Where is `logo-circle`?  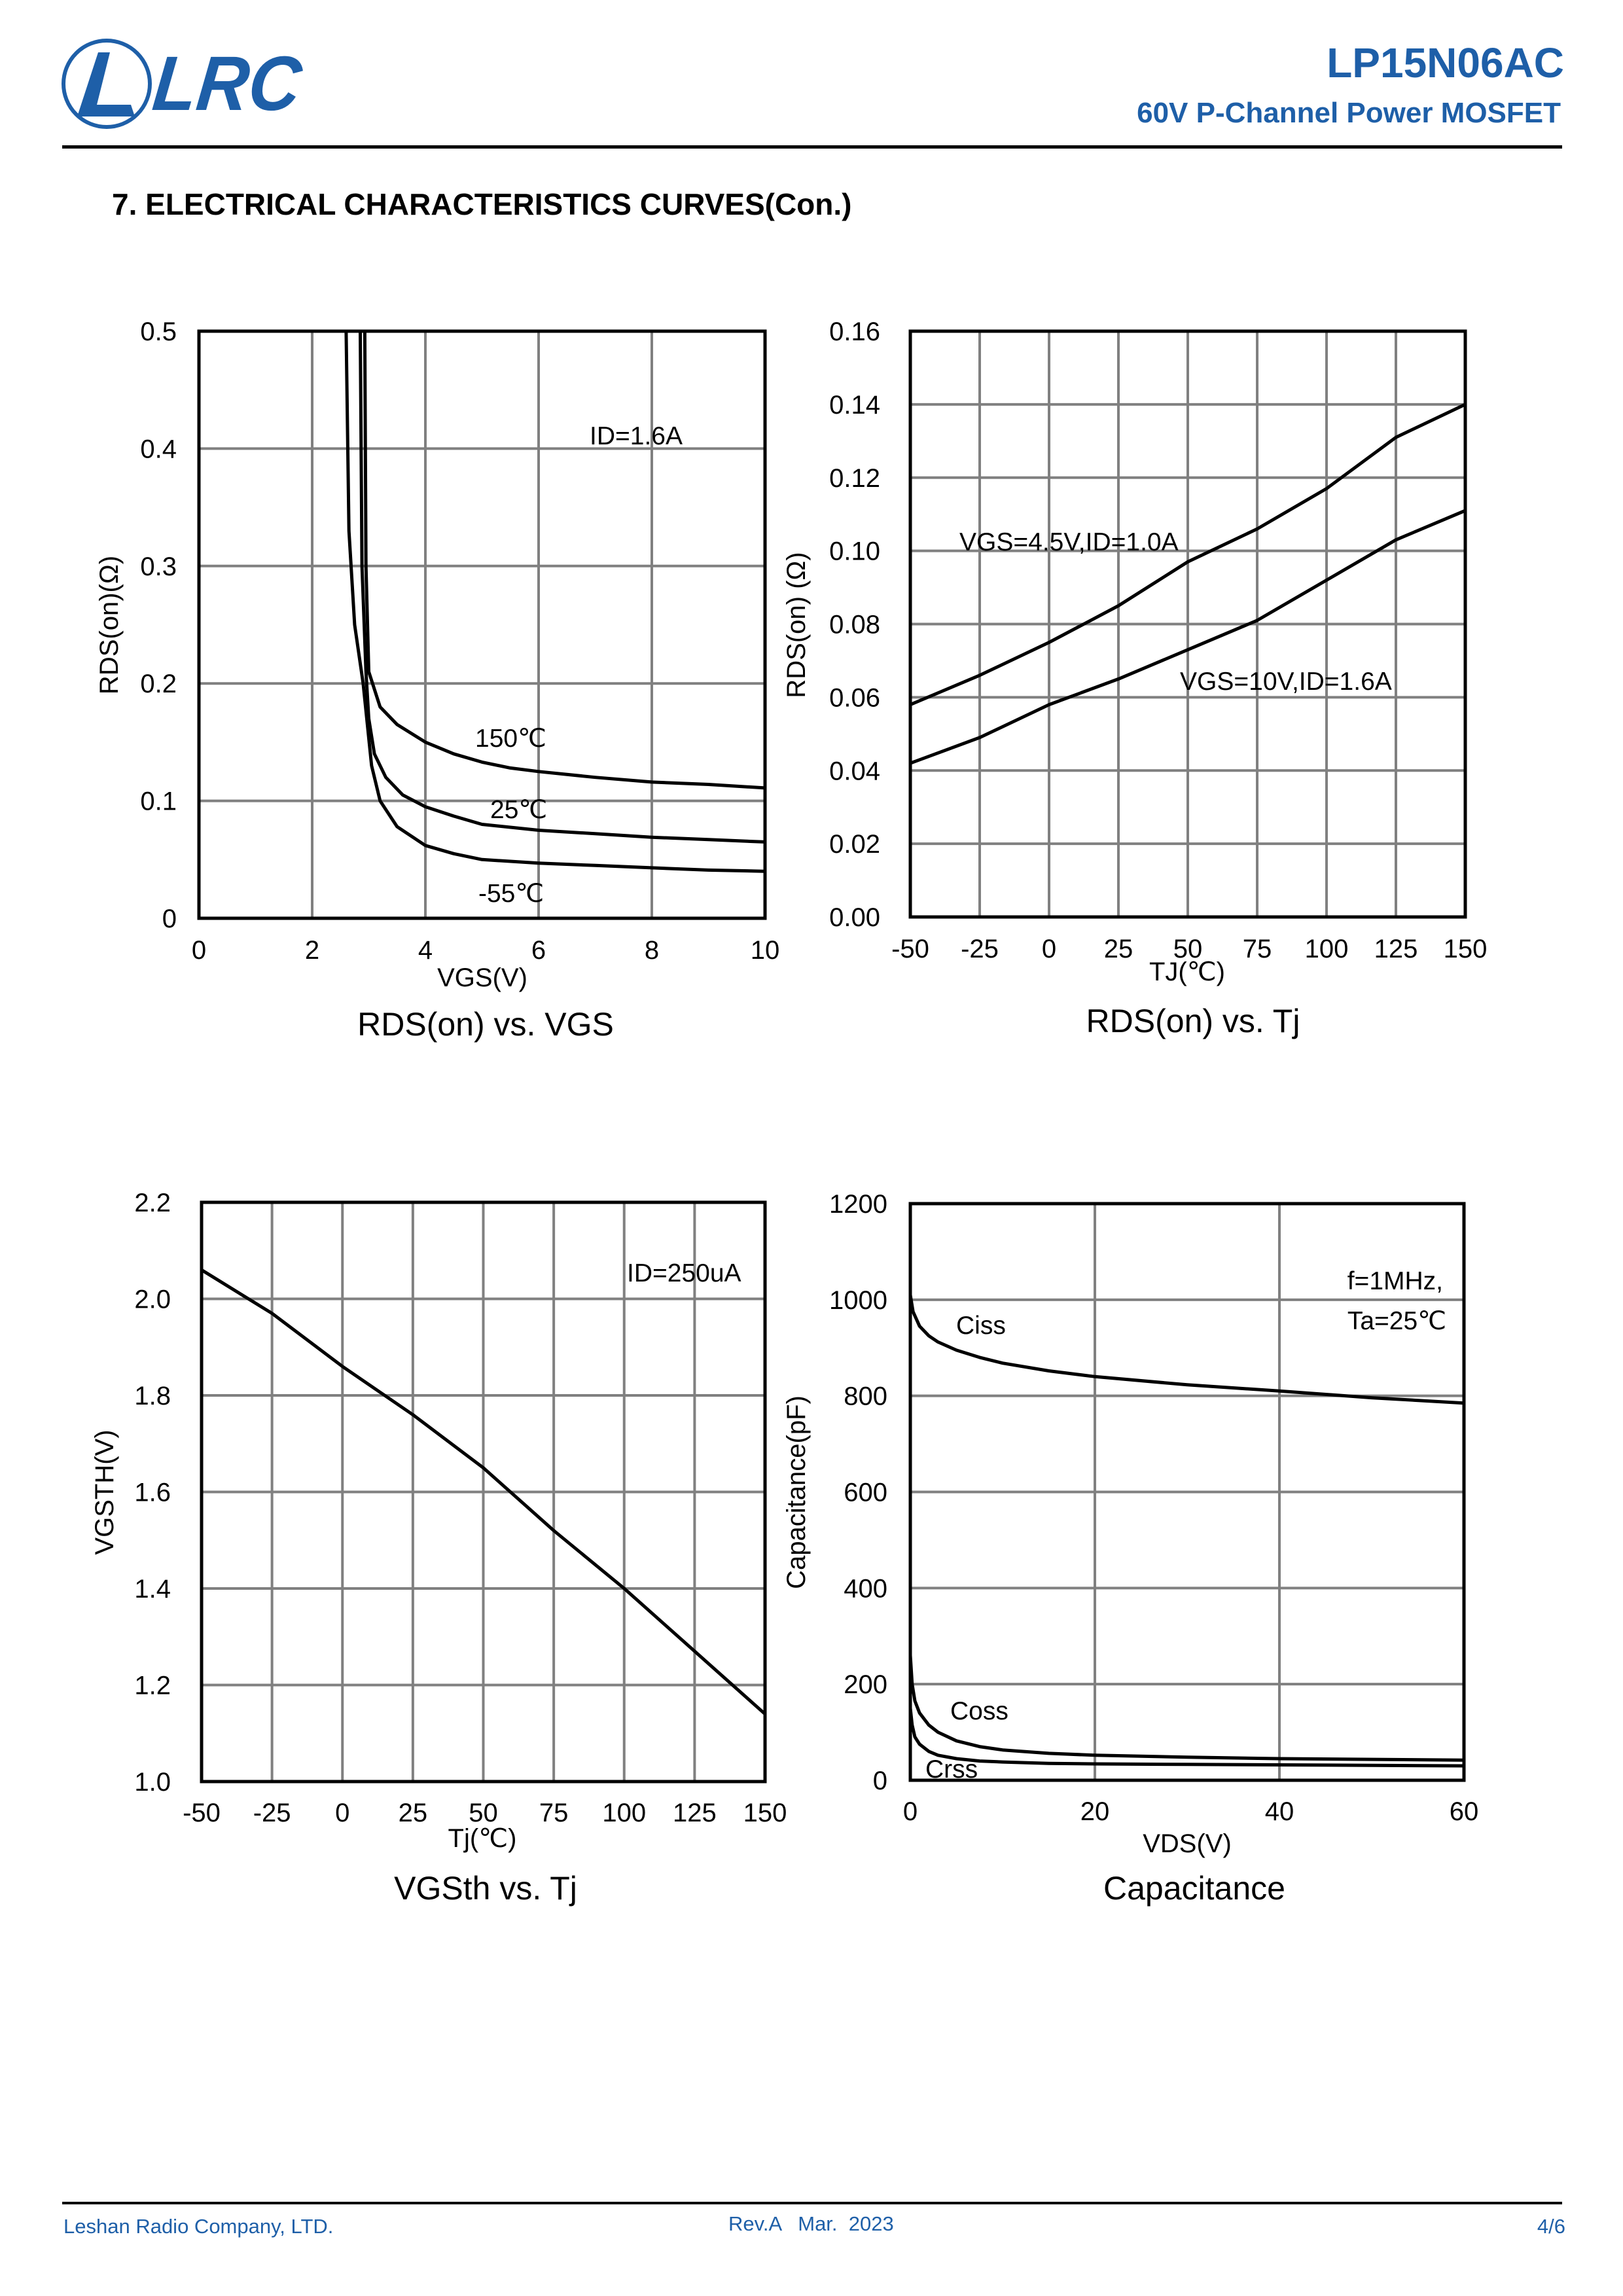
logo-circle is located at coordinates (107, 84).